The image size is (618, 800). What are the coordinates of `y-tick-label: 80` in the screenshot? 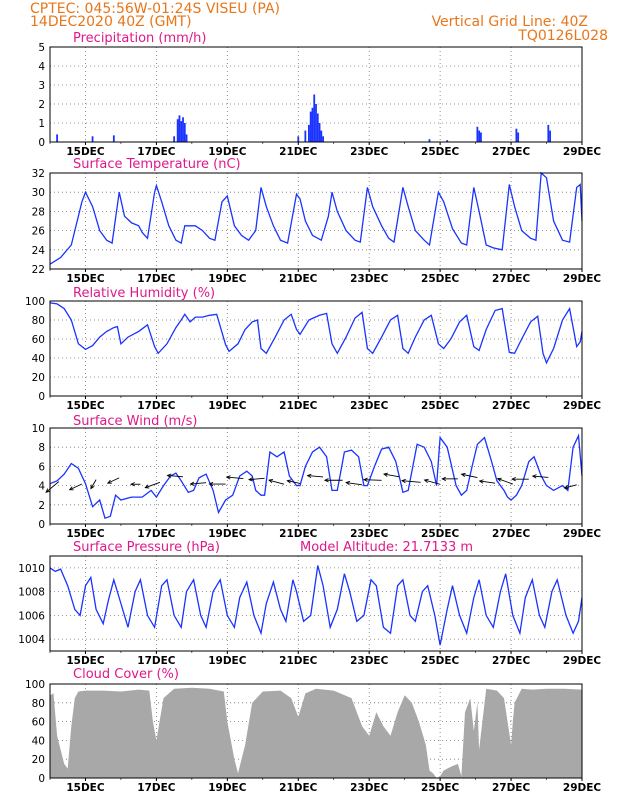 It's located at (38, 321).